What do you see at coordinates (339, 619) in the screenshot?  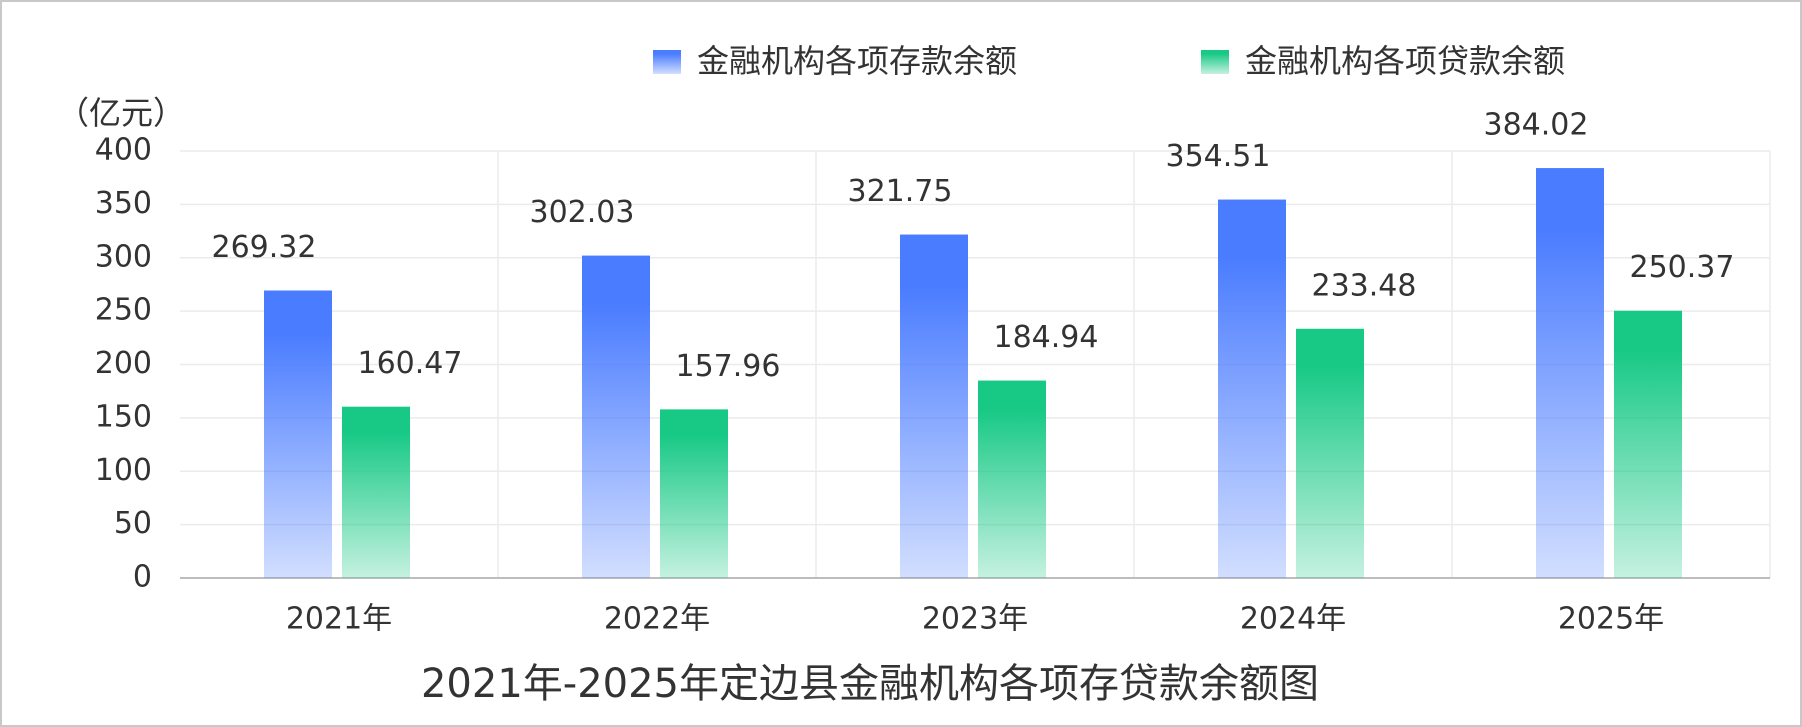 I see `x-tick-label: 2021年` at bounding box center [339, 619].